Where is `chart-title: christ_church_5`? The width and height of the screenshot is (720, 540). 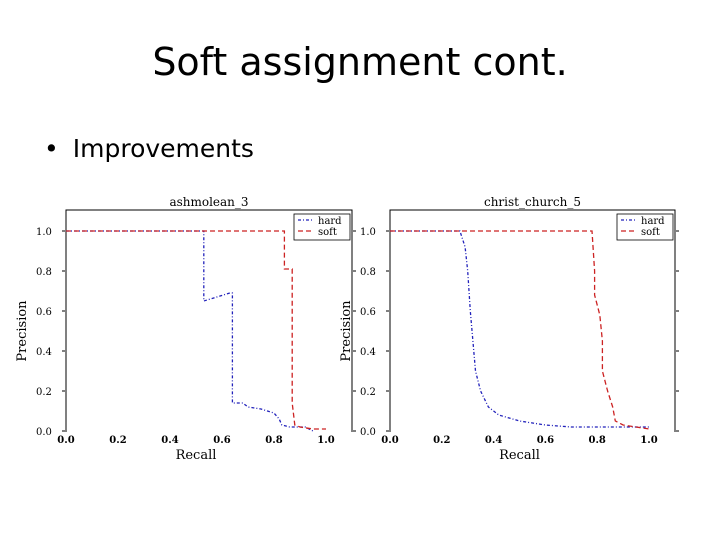
chart-title: christ_church_5 is located at coordinates (532, 202).